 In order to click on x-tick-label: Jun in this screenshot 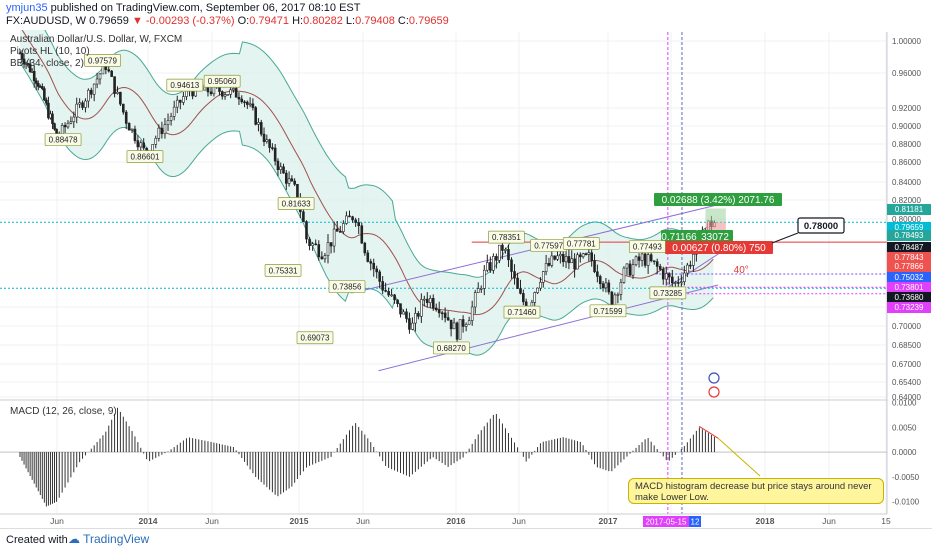, I will do `click(363, 521)`.